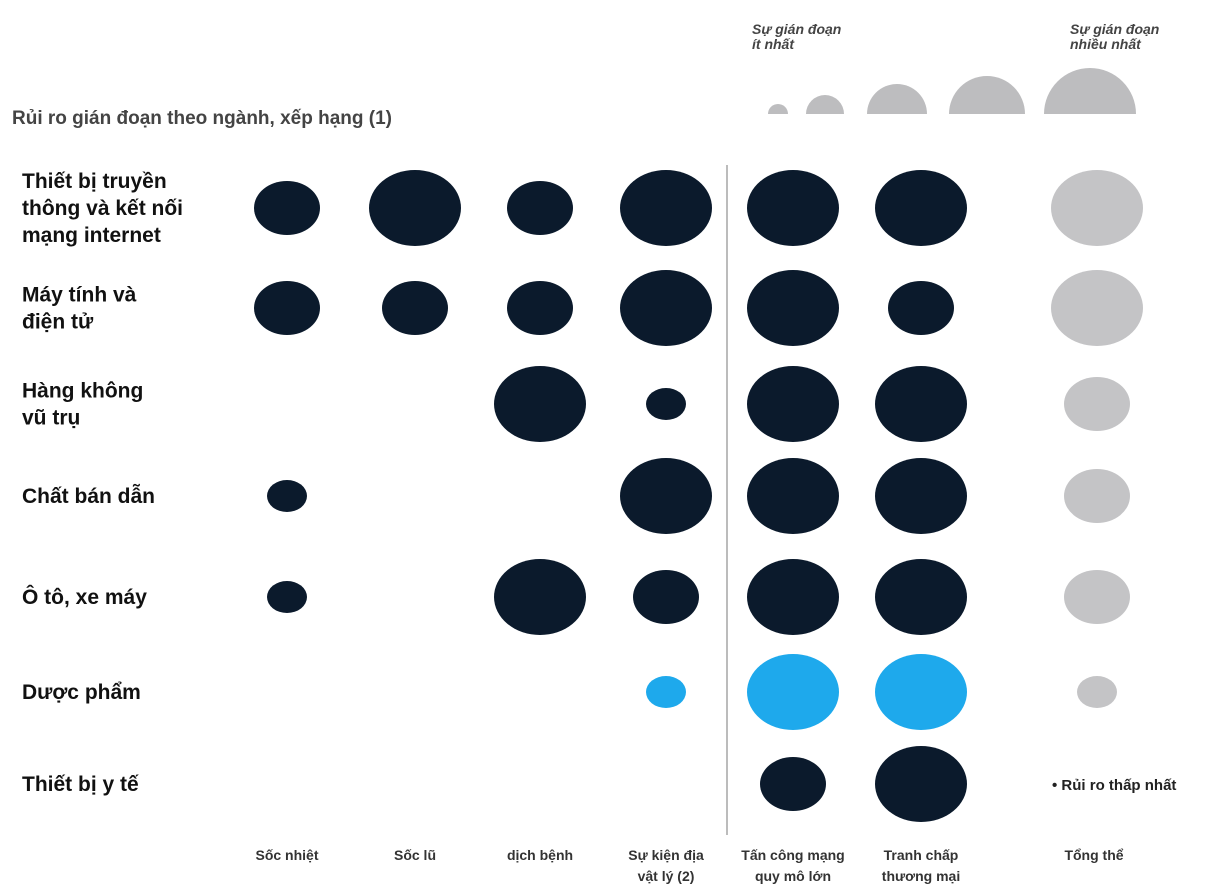  Describe the element at coordinates (1106, 44) in the screenshot. I see `legend-high-label-line2: nhiều nhất` at that location.